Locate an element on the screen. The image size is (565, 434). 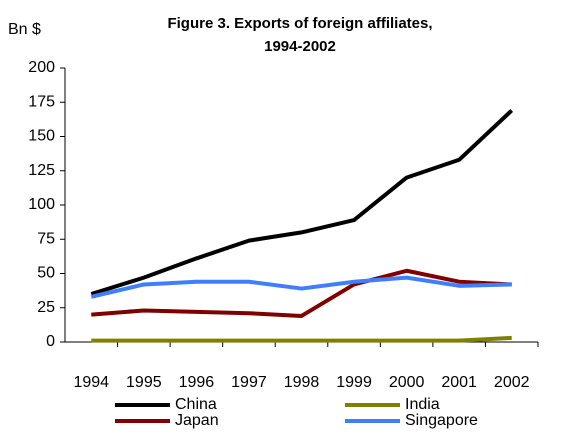
legend-label: China is located at coordinates (196, 404).